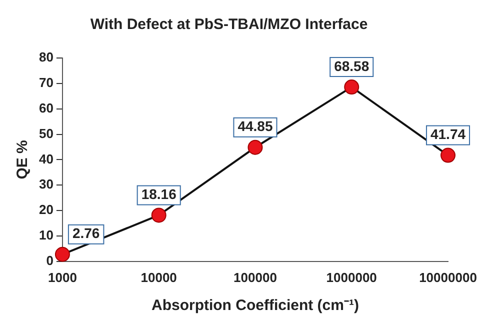 The height and width of the screenshot is (323, 500). What do you see at coordinates (46, 57) in the screenshot?
I see `y-tick-label: 80` at bounding box center [46, 57].